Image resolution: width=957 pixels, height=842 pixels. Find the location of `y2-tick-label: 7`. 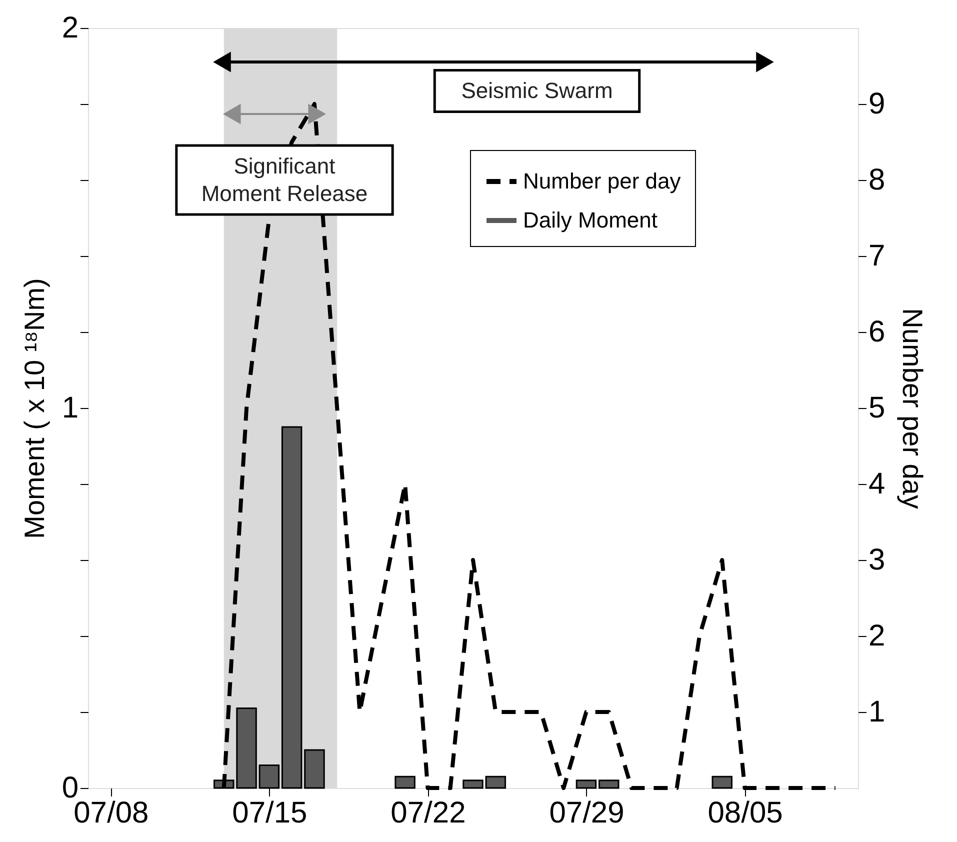

y2-tick-label: 7 is located at coordinates (877, 256).